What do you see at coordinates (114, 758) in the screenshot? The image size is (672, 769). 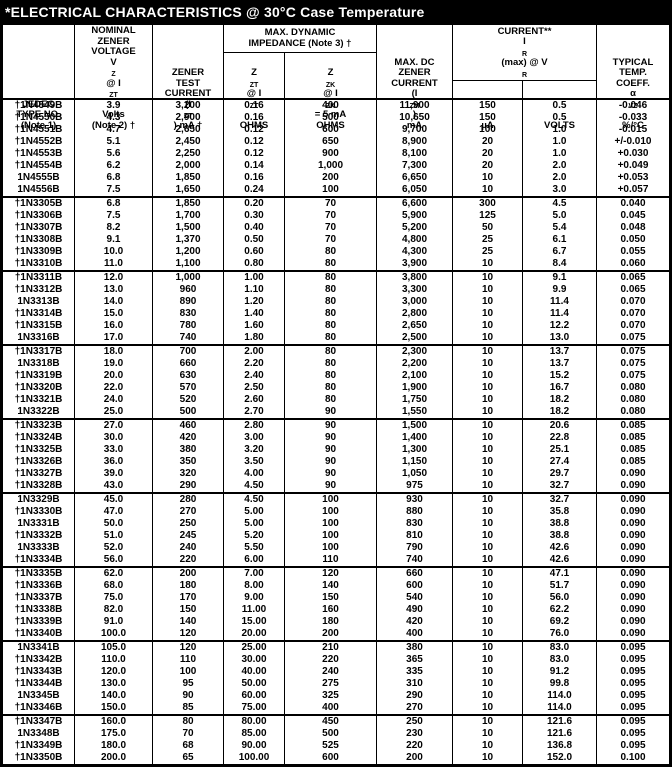 I see `table-cell: 200.0` at bounding box center [114, 758].